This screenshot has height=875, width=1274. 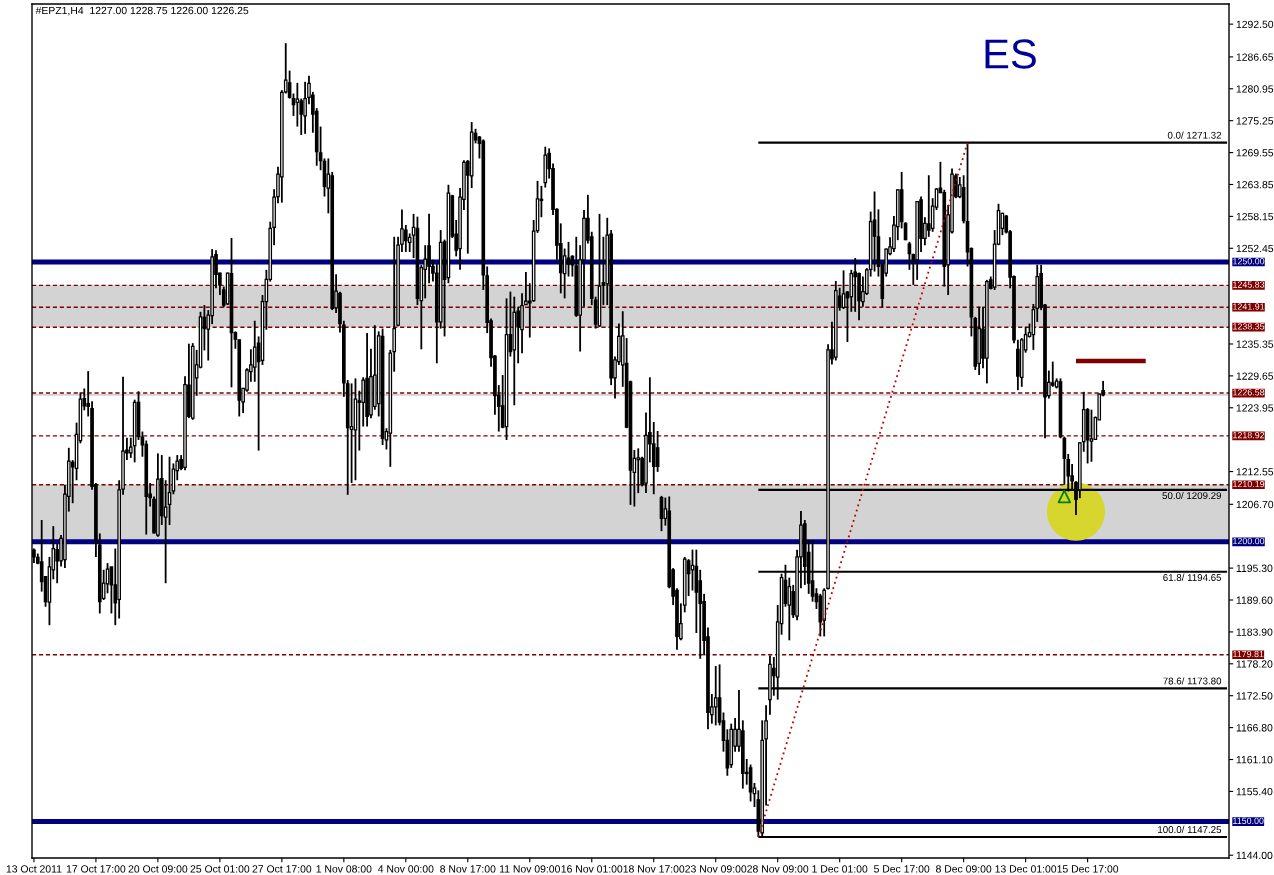 What do you see at coordinates (1255, 472) in the screenshot?
I see `y-tick-label: 1212.55` at bounding box center [1255, 472].